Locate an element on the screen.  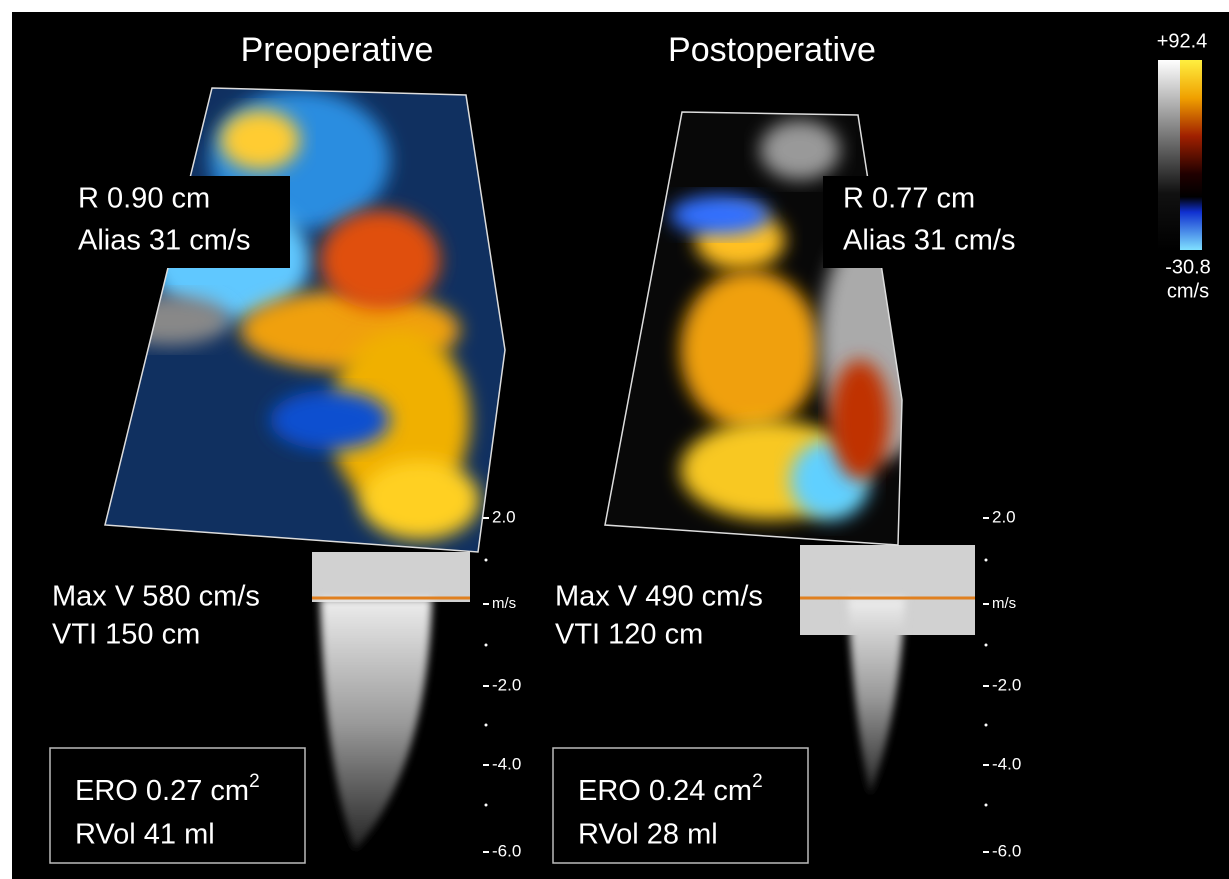
radius-label: R 0.90 cm is located at coordinates (144, 199).